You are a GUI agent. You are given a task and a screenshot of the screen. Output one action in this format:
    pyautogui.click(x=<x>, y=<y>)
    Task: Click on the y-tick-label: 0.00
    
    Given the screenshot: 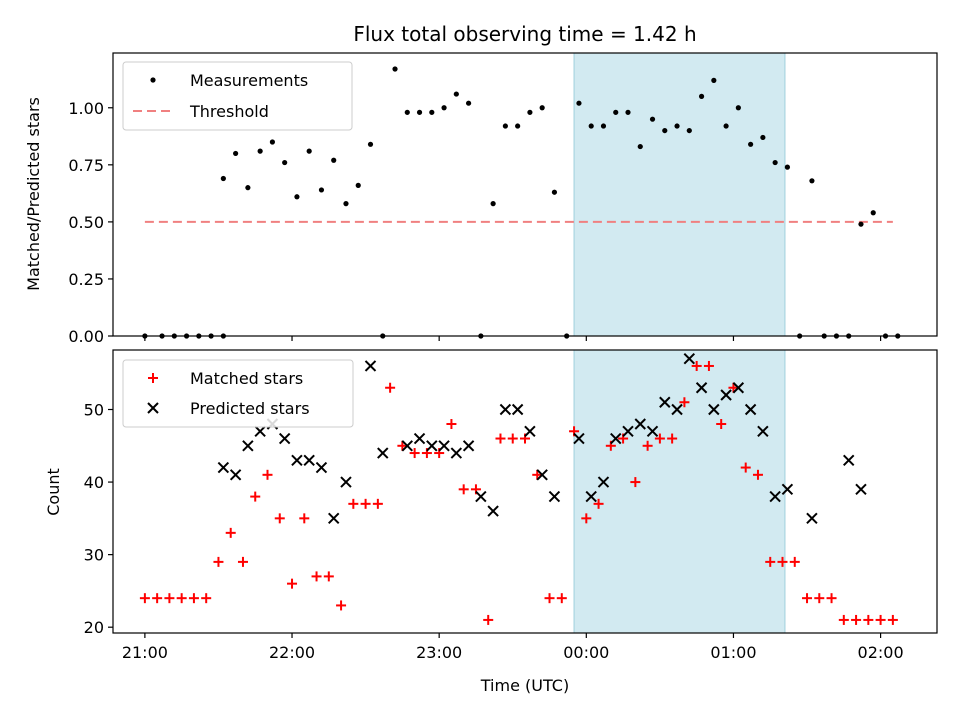 What is the action you would take?
    pyautogui.click(x=86, y=336)
    